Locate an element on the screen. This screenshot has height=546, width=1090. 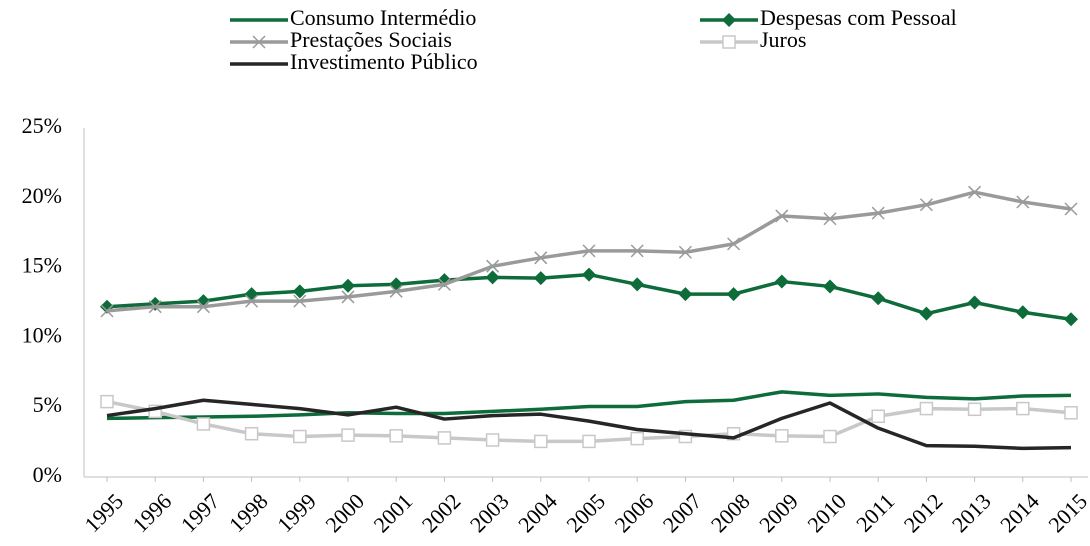
x-tick-label: 2011 is located at coordinates (875, 512).